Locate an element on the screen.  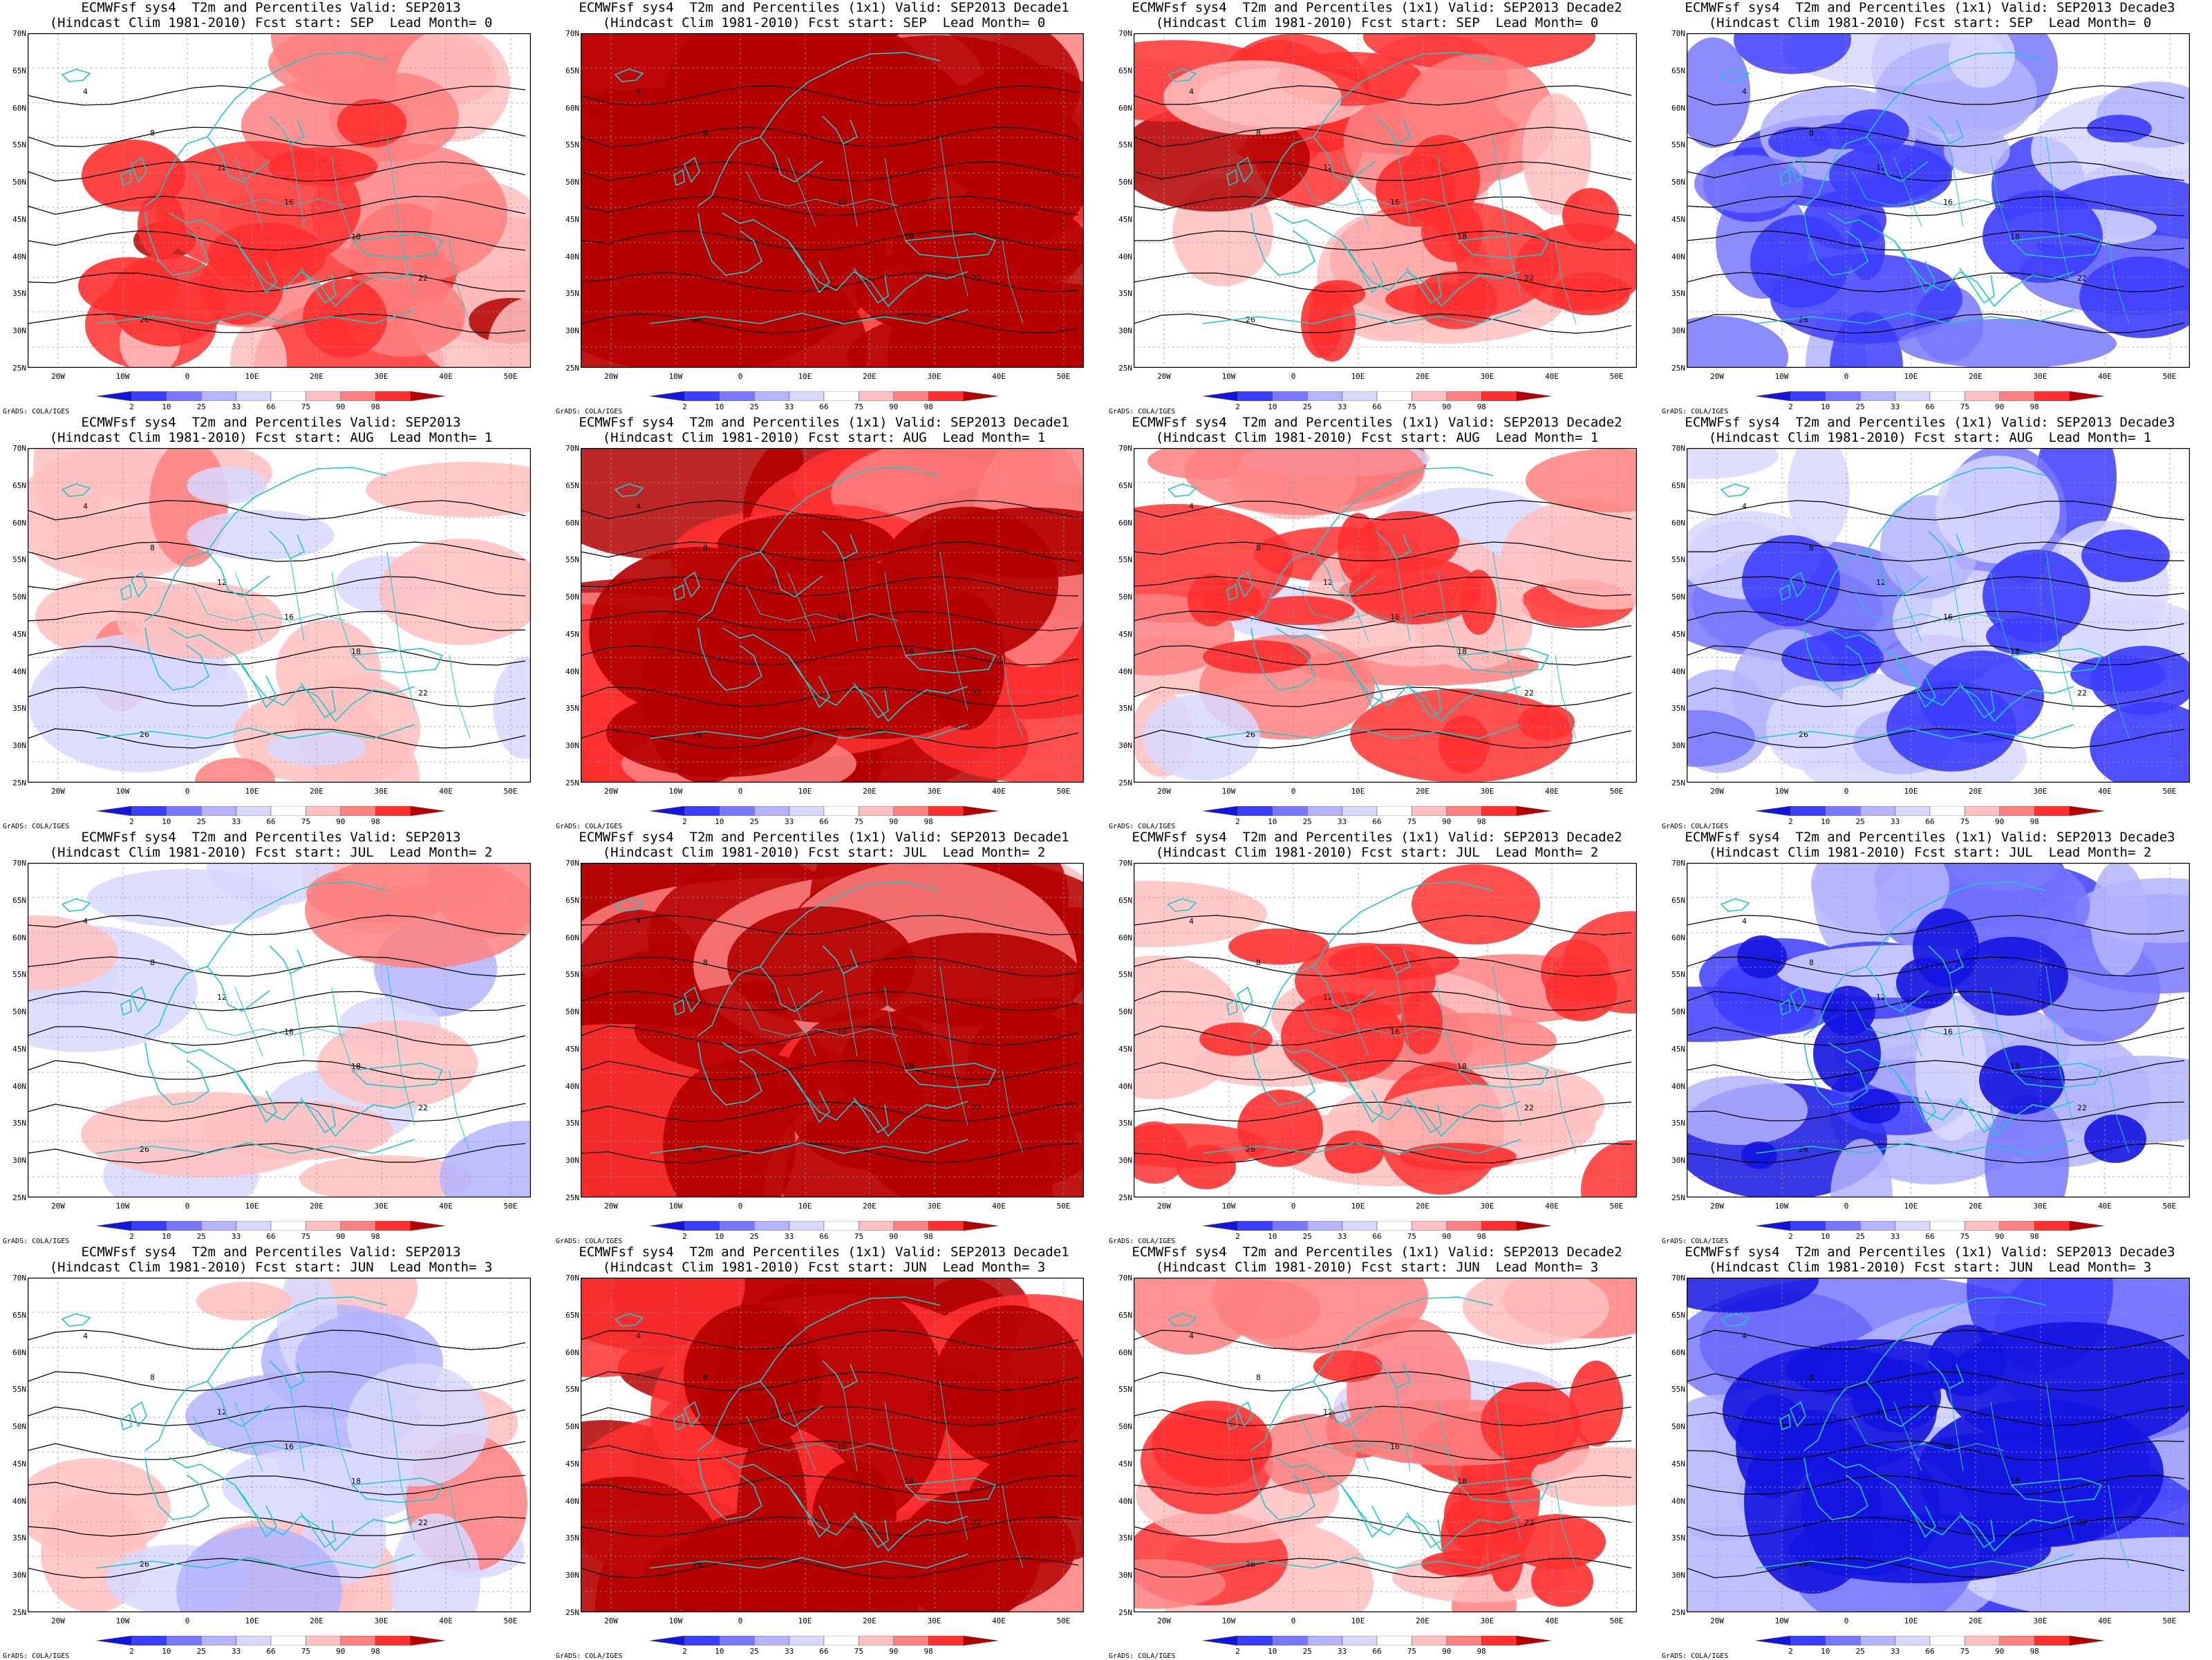
longitude-tick-label: 10W is located at coordinates (675, 791).